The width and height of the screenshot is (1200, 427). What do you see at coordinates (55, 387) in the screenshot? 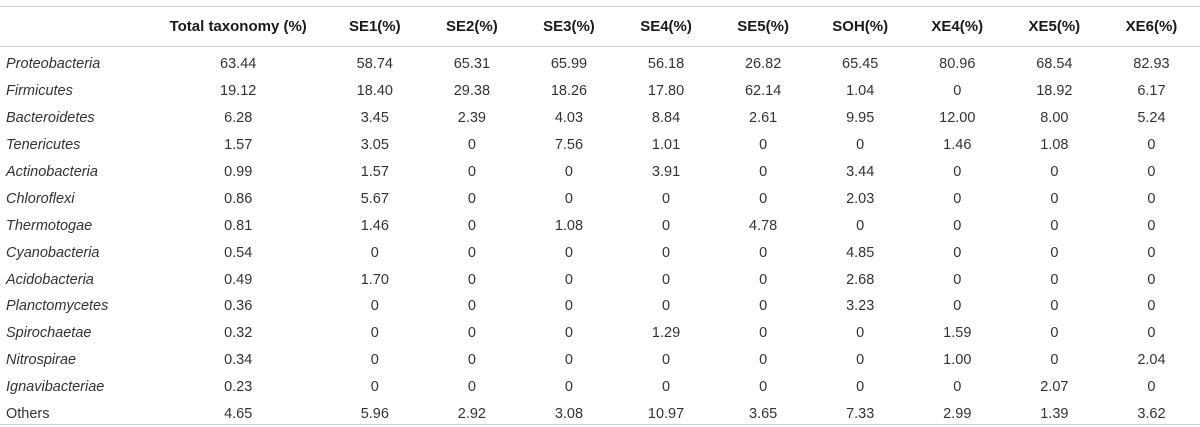
I see `row-label: Ignavibacteriae` at bounding box center [55, 387].